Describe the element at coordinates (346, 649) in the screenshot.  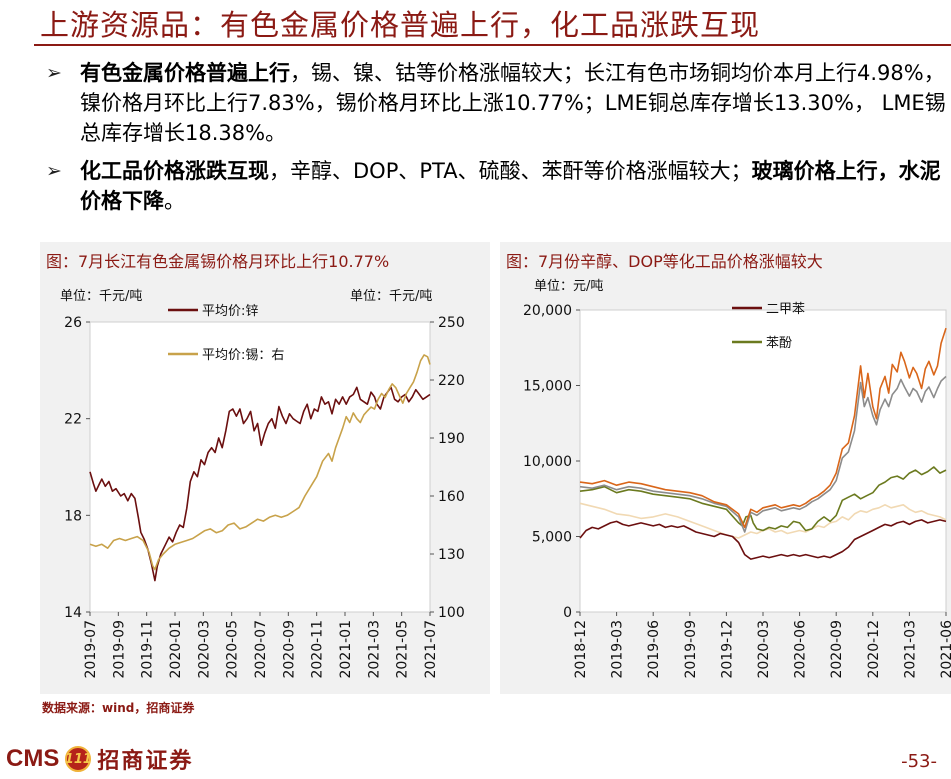
I see `x-tick-label: 2021-01` at that location.